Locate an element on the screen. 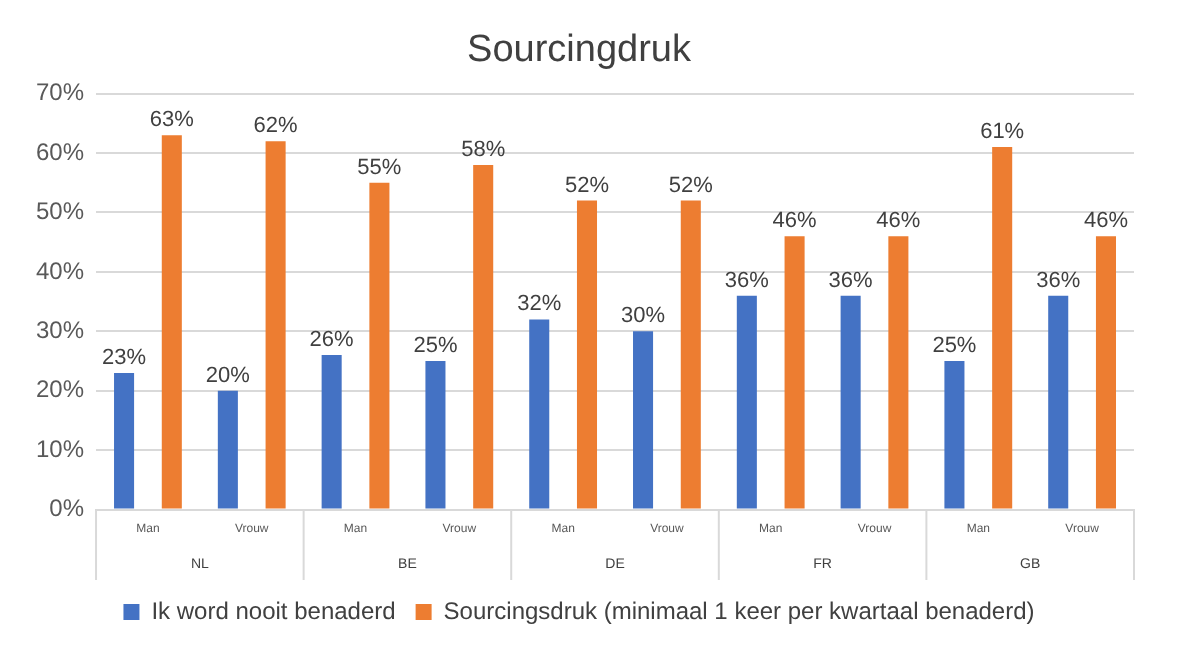 The height and width of the screenshot is (660, 1178). data-label: 63% is located at coordinates (172, 120).